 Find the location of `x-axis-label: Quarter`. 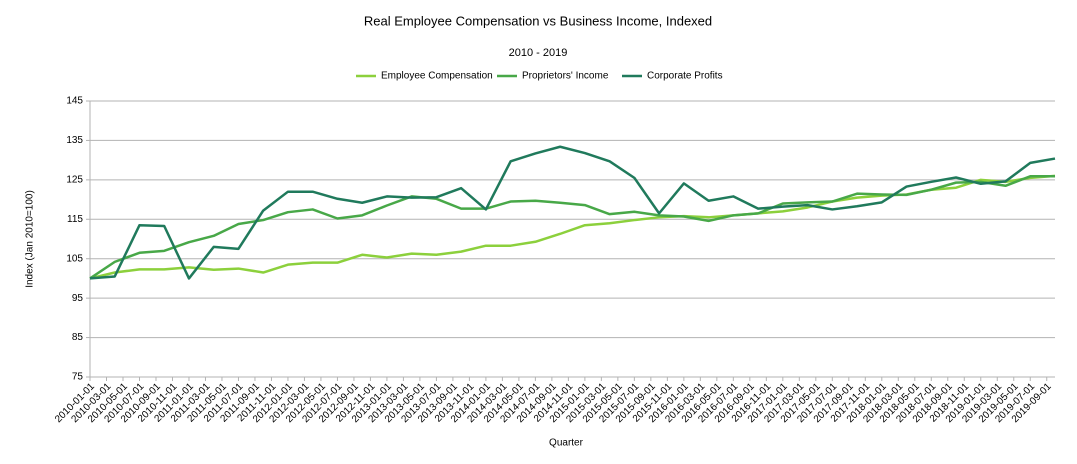

x-axis-label: Quarter is located at coordinates (566, 443).